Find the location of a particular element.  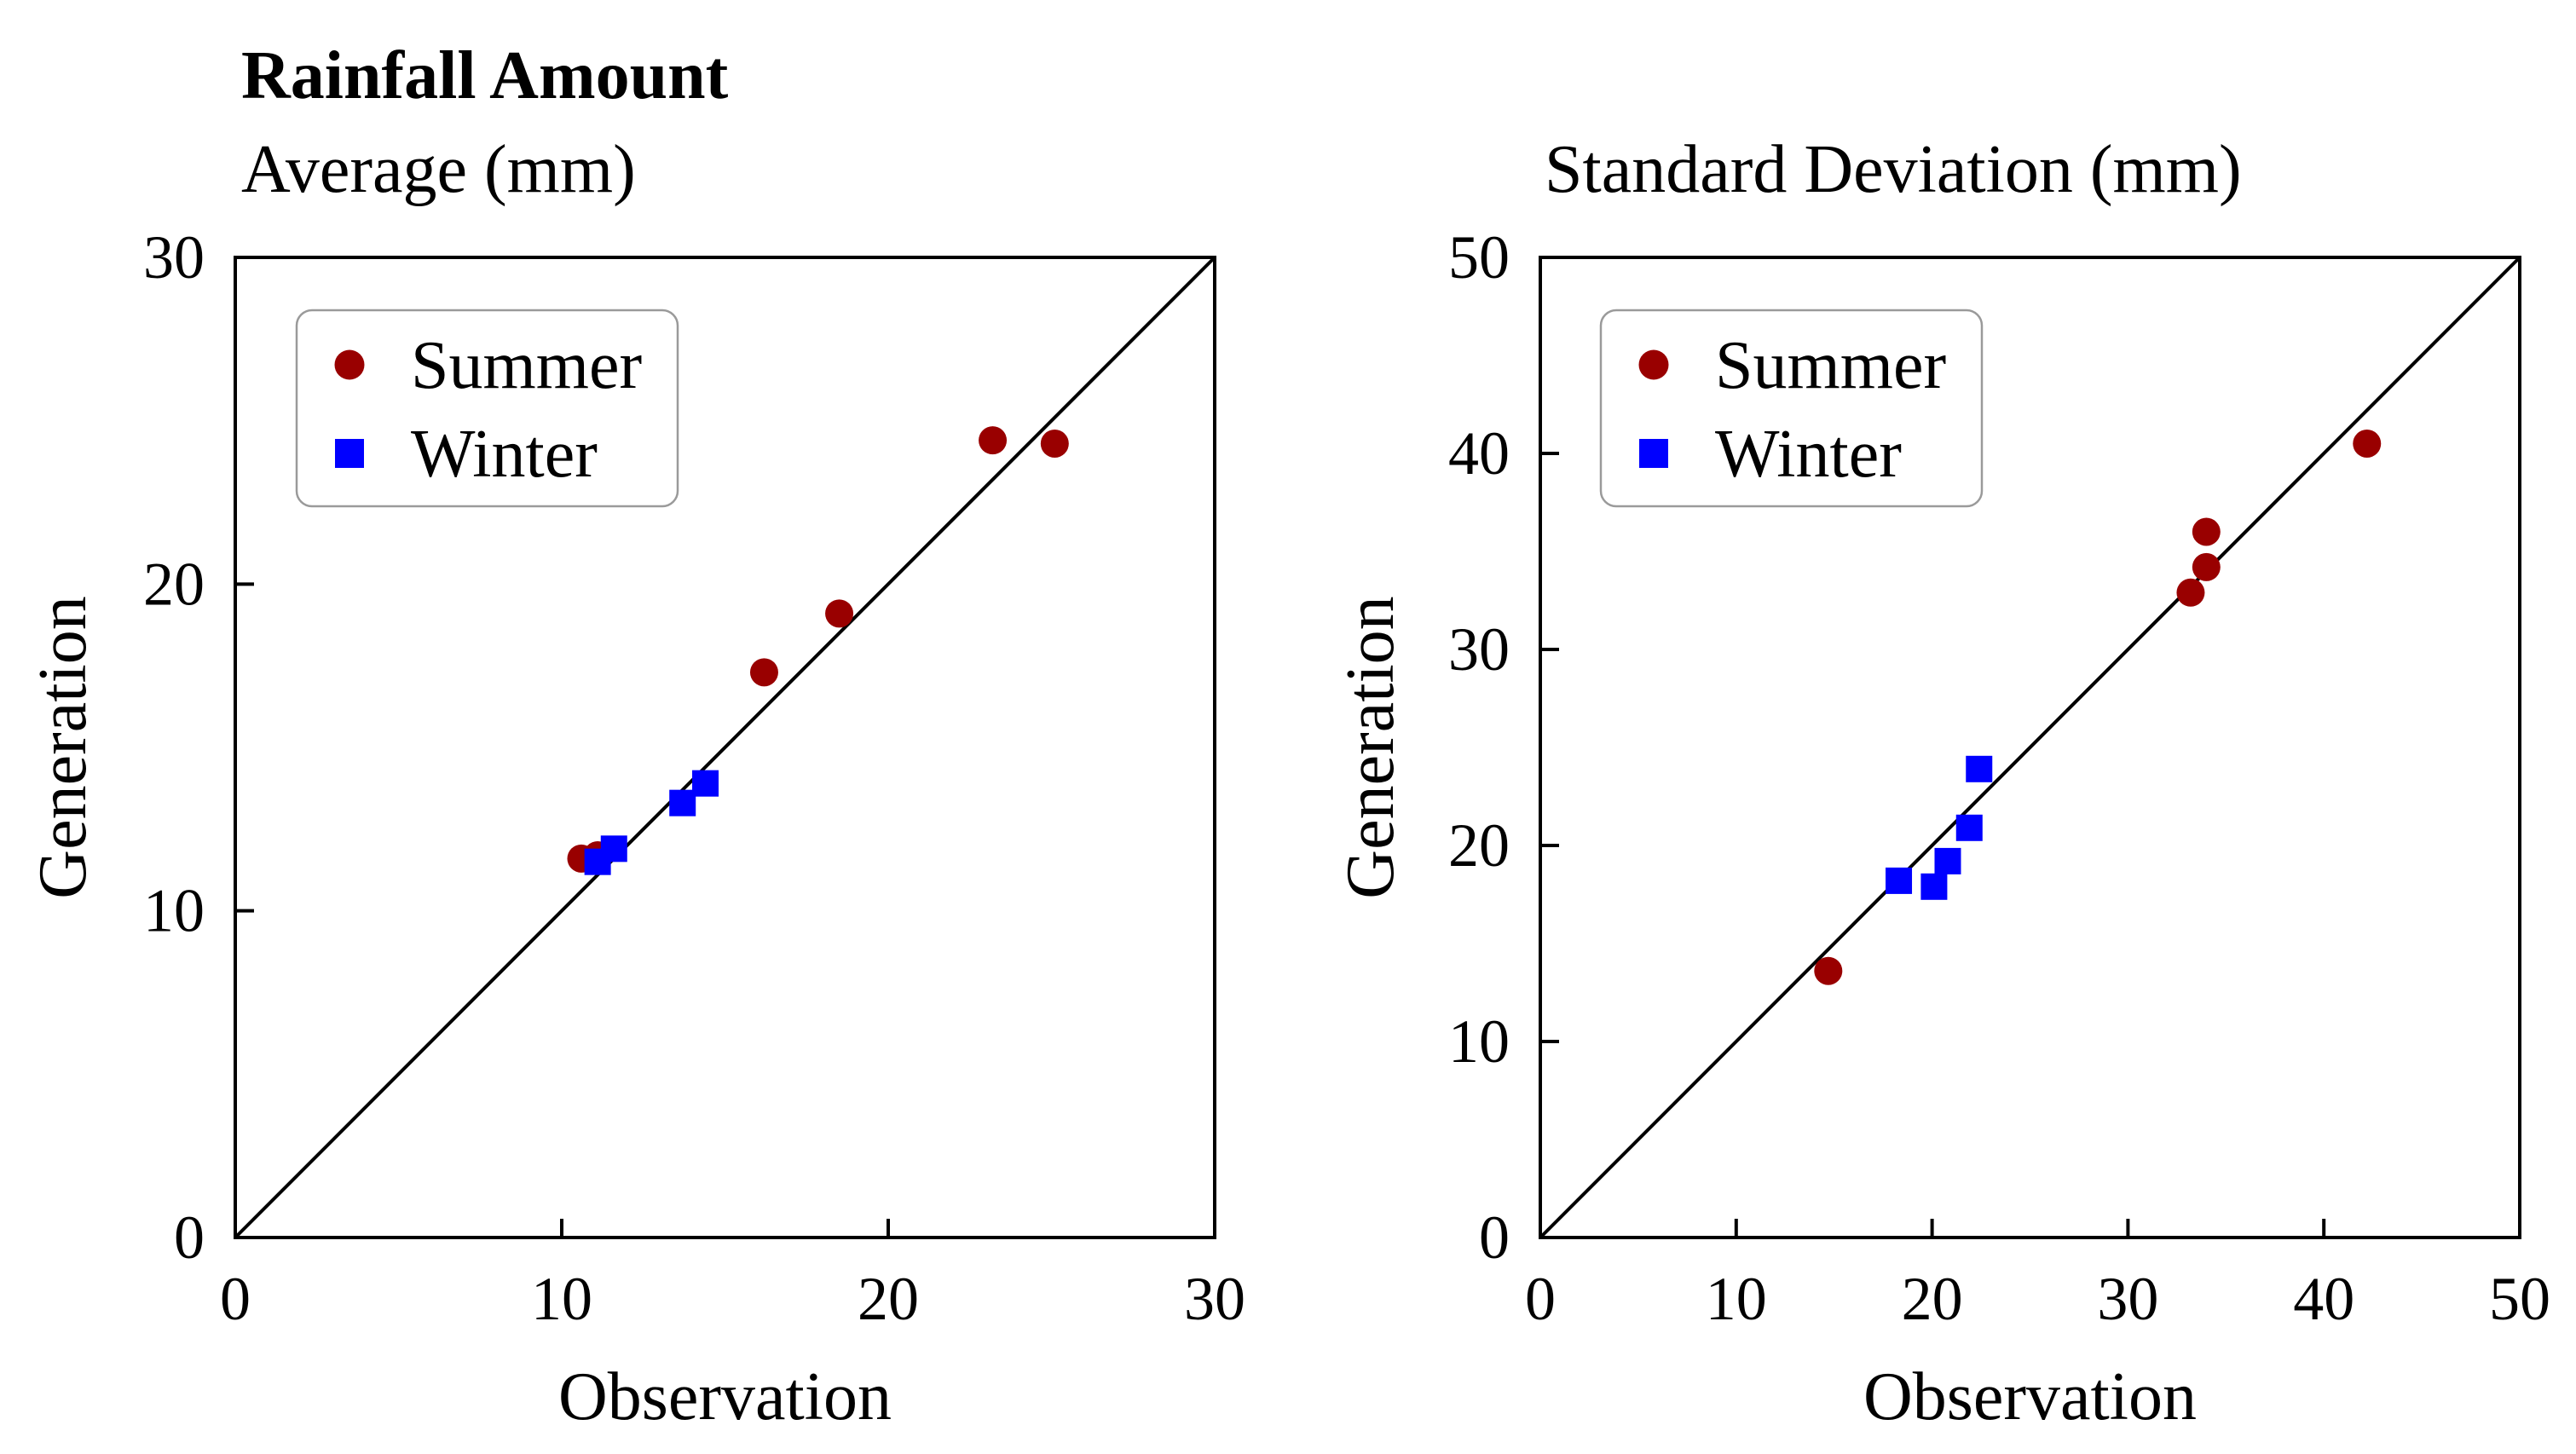

panel-title: Standard Deviation (mm) is located at coordinates (1893, 169).